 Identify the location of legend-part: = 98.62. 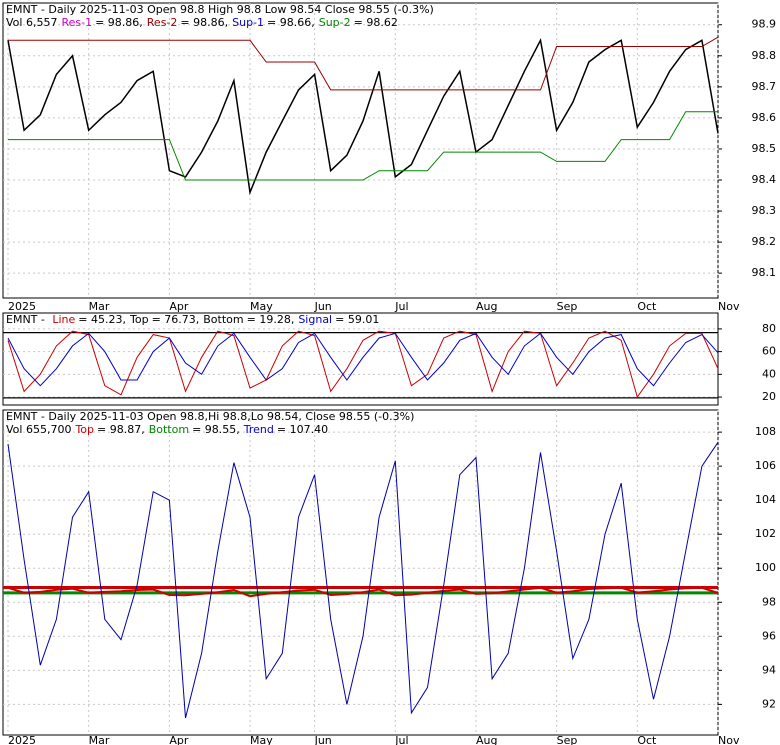
(376, 22).